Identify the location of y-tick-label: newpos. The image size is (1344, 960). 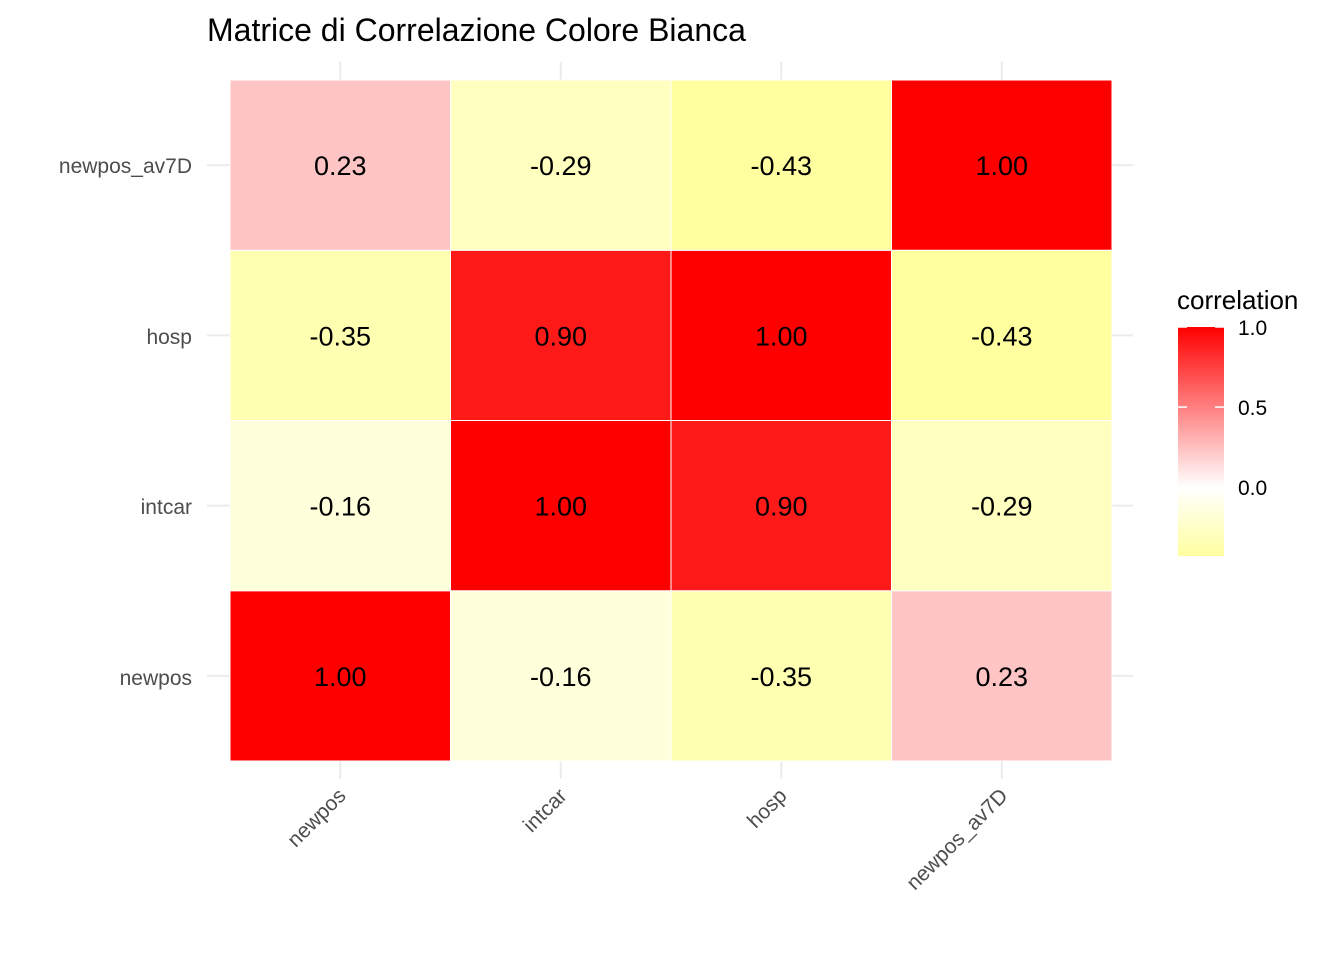
(156, 678).